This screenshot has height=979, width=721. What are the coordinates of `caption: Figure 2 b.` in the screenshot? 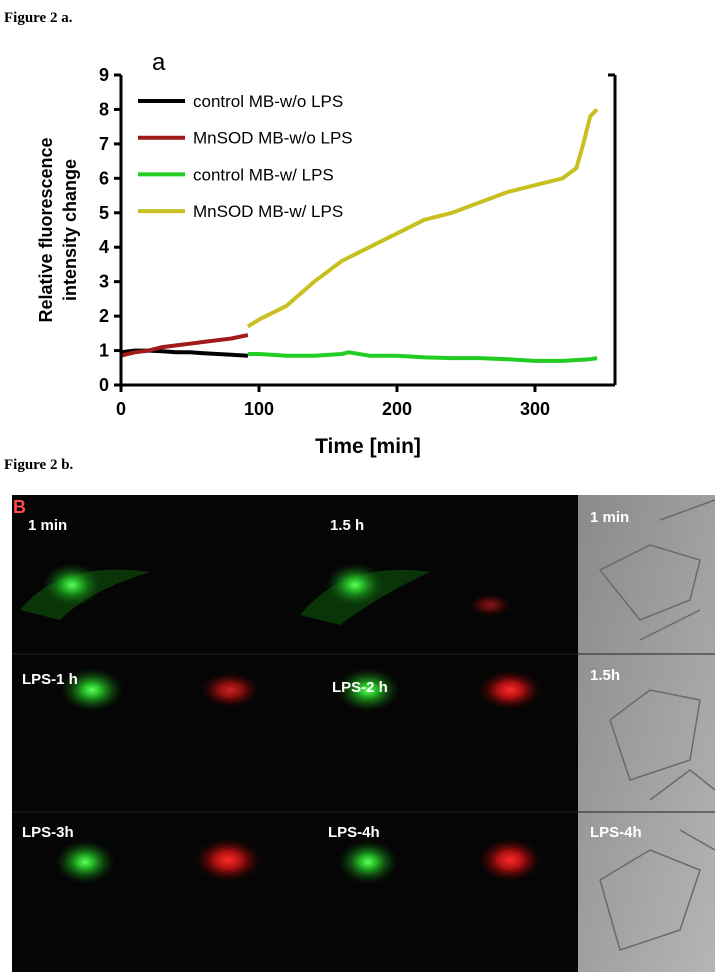 It's located at (39, 465).